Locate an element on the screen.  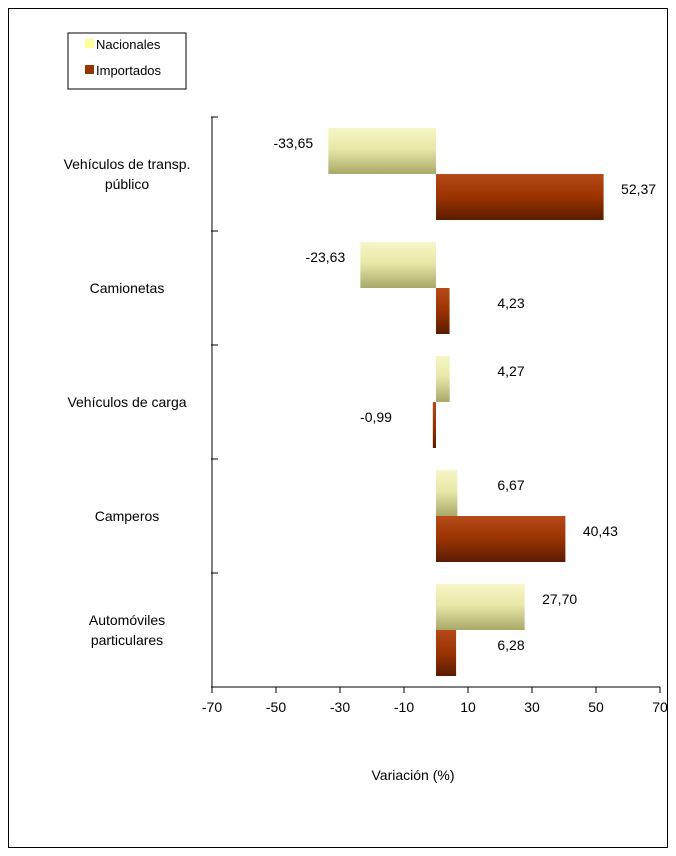
bar-nacionales-camionetas is located at coordinates (398, 265).